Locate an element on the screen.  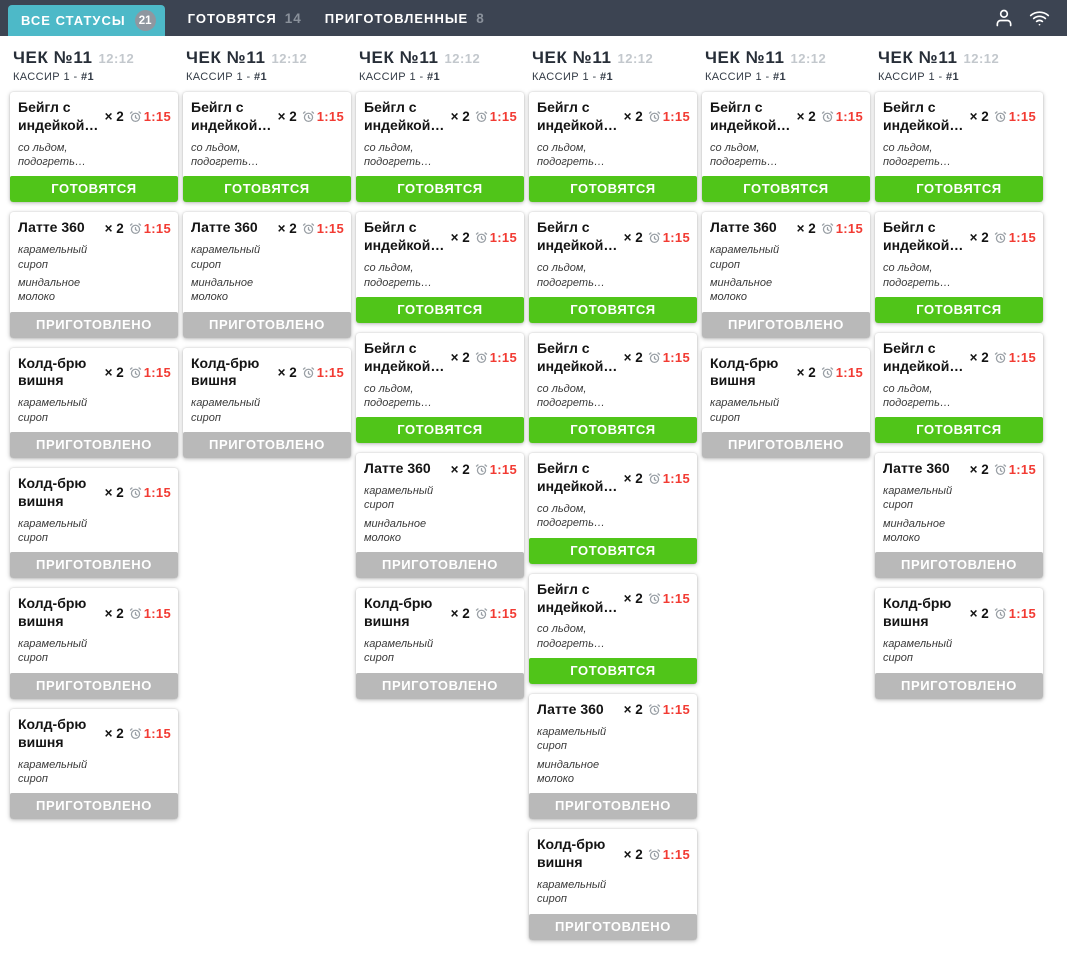
tab-all-statuses: ВСЕ СТАТУСЫ 21 is located at coordinates (86, 20).